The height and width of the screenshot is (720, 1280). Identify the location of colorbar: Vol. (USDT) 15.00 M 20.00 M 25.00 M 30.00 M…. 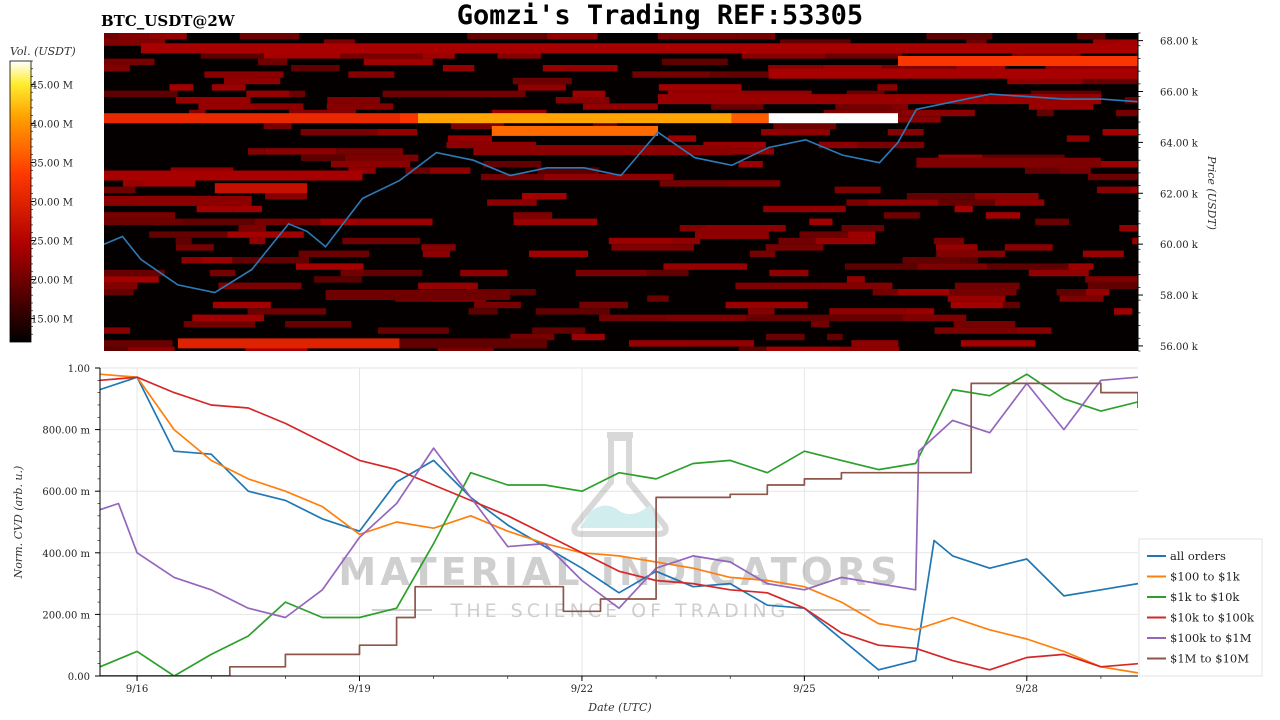
(42, 194).